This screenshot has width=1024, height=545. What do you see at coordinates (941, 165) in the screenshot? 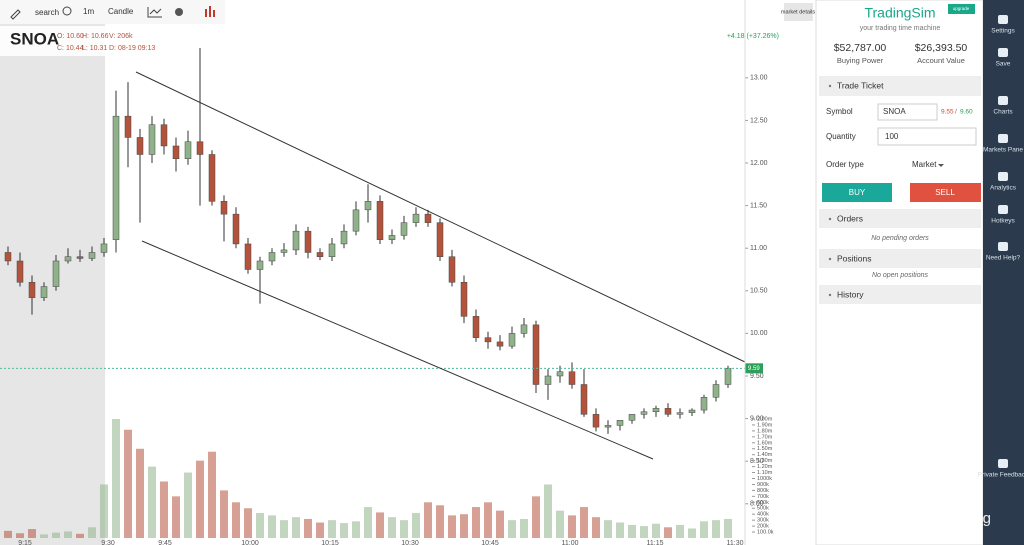
I see `dropdown-arrow` at bounding box center [941, 165].